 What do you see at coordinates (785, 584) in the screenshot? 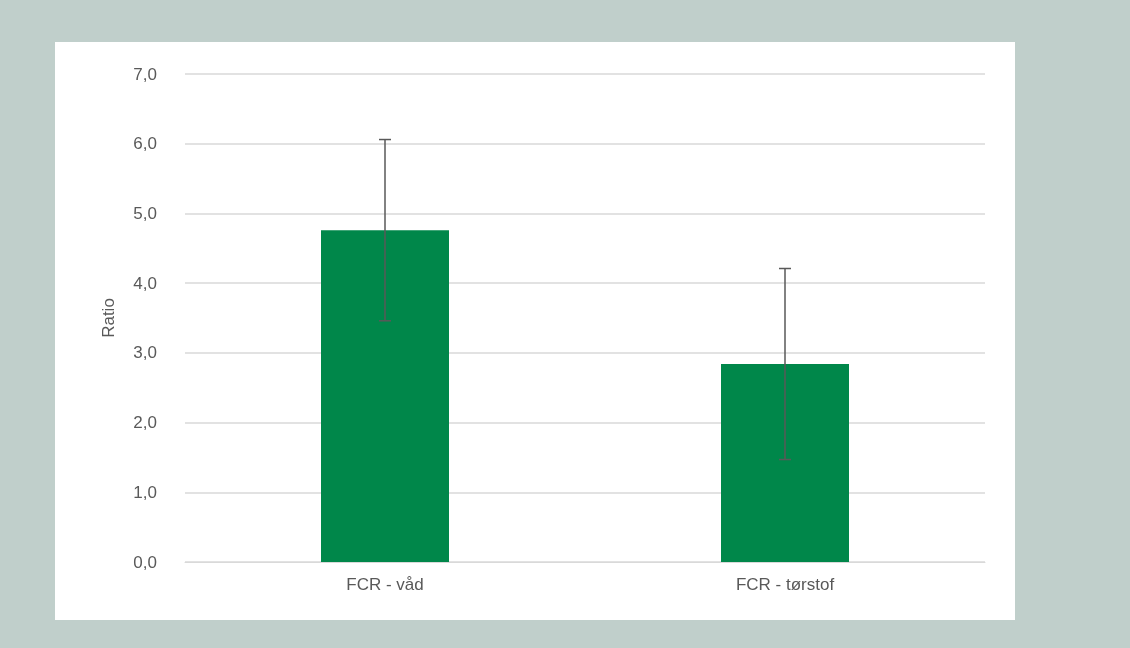
I see `x-tick-label: FCR - tørstof` at bounding box center [785, 584].